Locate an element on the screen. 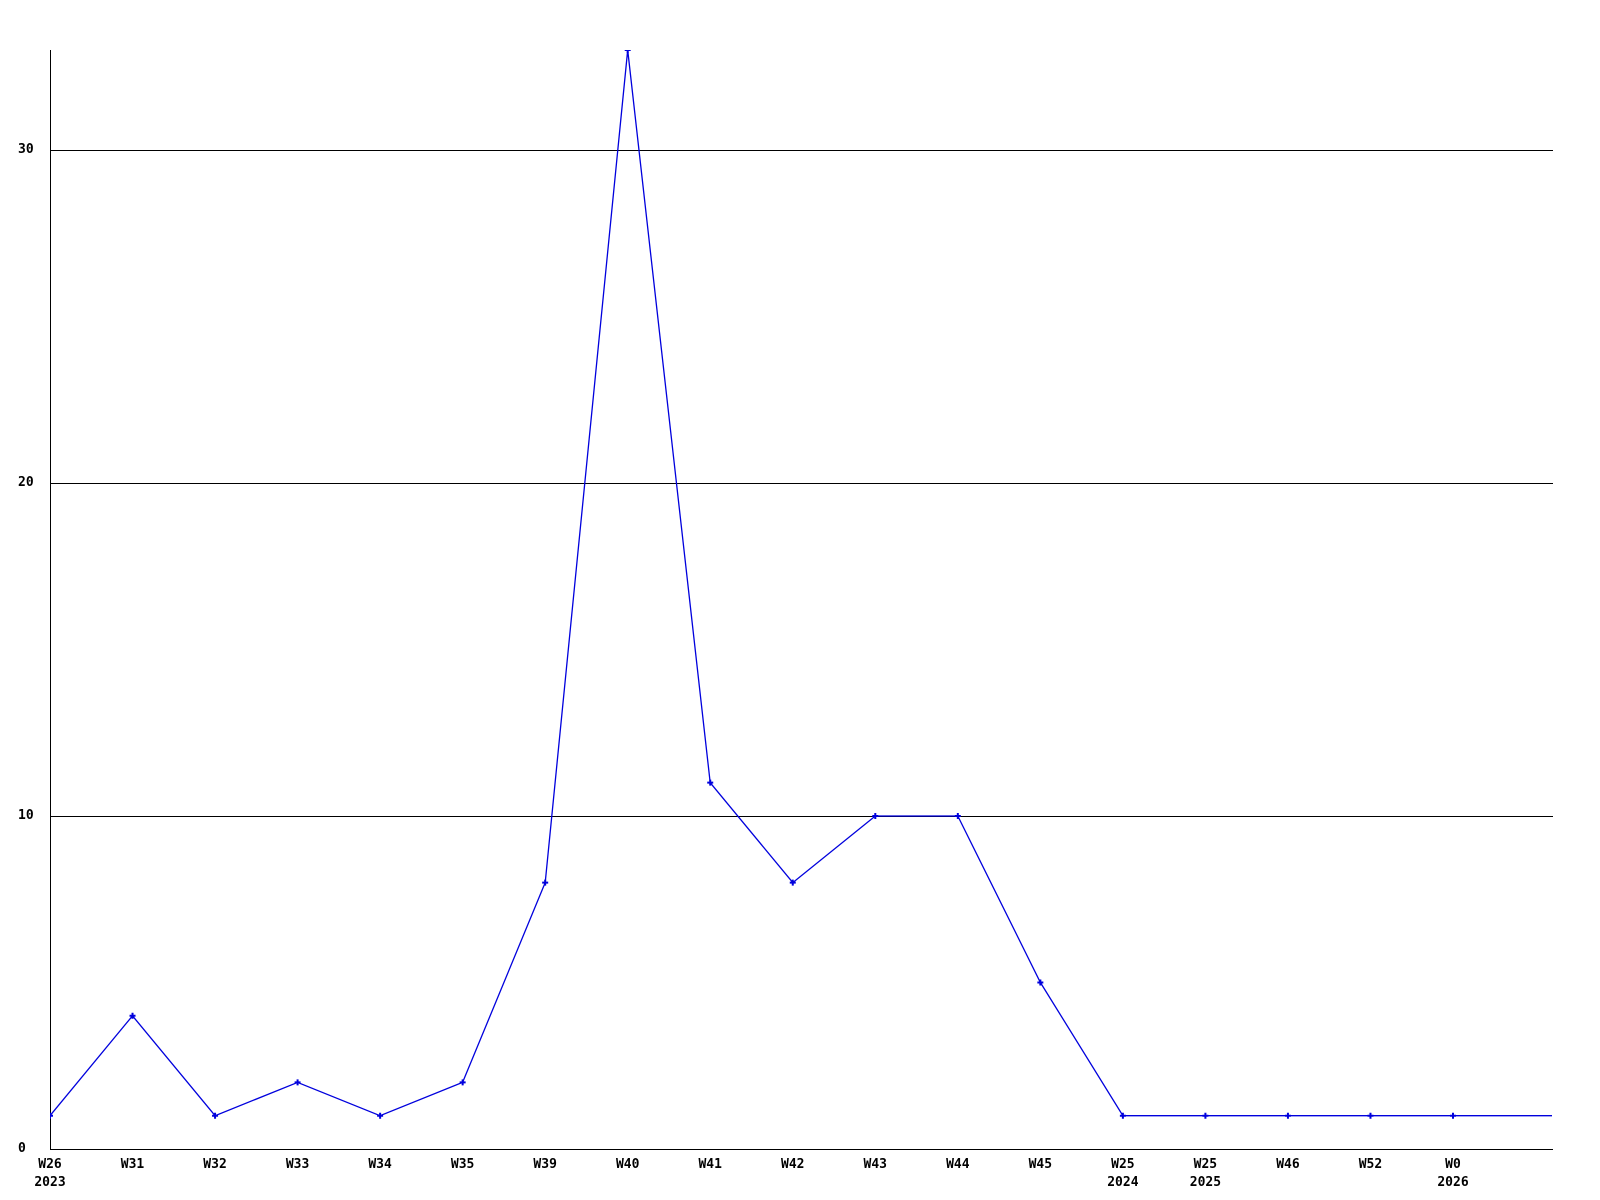 This screenshot has height=1200, width=1600. y-tick-label-10: 10 is located at coordinates (26, 815).